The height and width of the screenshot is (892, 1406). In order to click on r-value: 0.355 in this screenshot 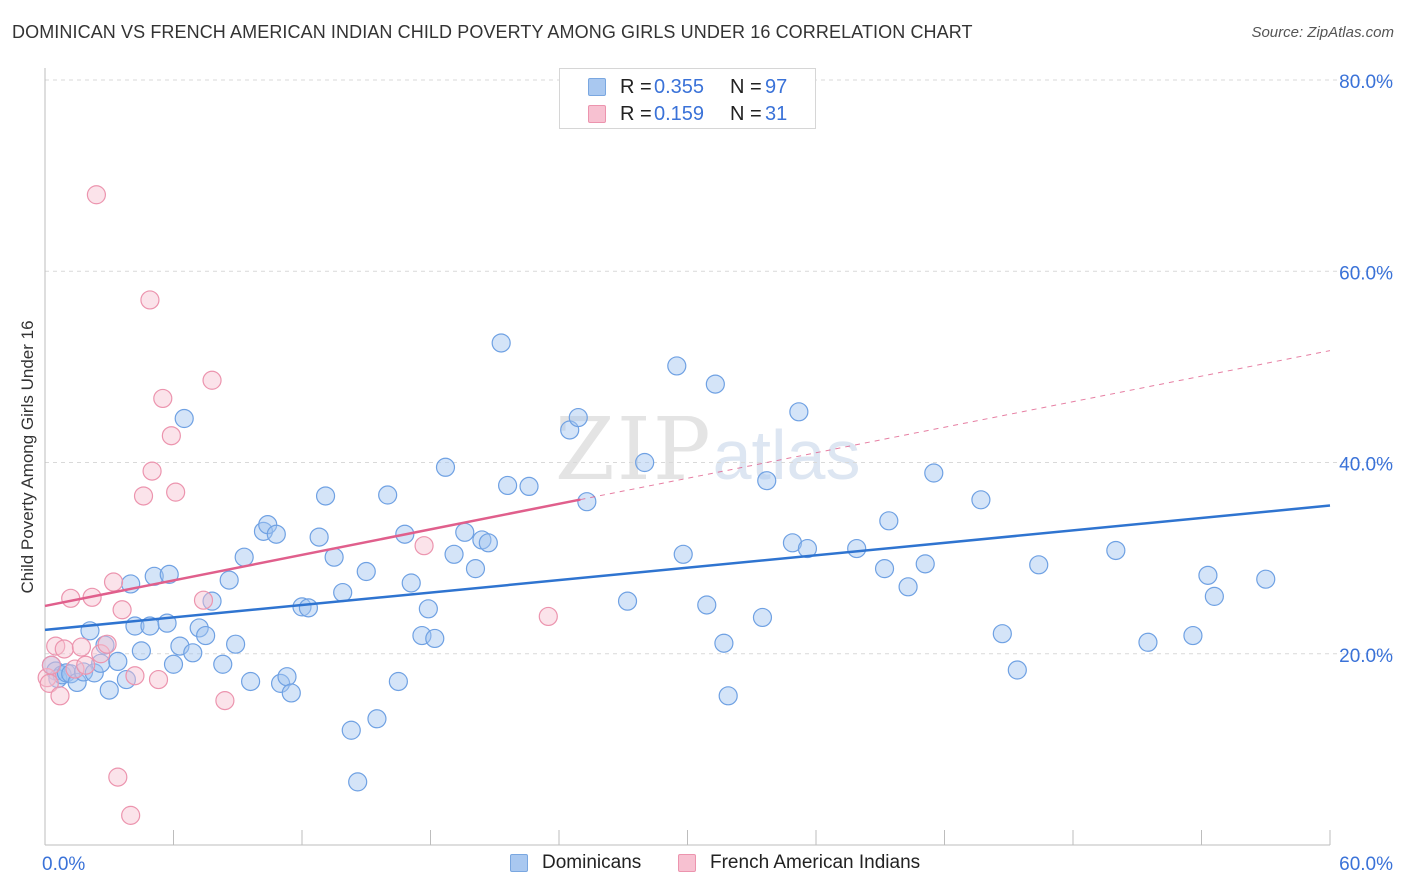, I will do `click(679, 87)`.